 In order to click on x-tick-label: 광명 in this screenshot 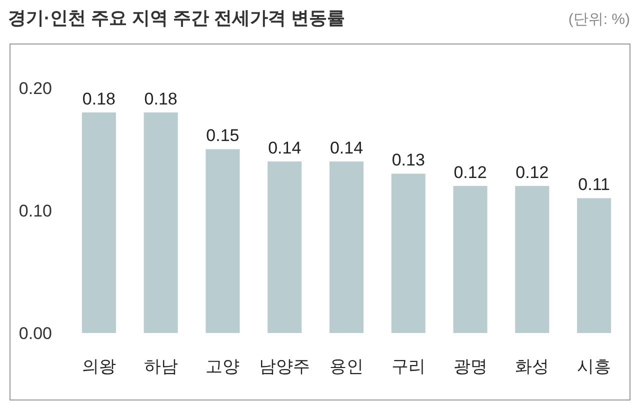, I will do `click(470, 366)`.